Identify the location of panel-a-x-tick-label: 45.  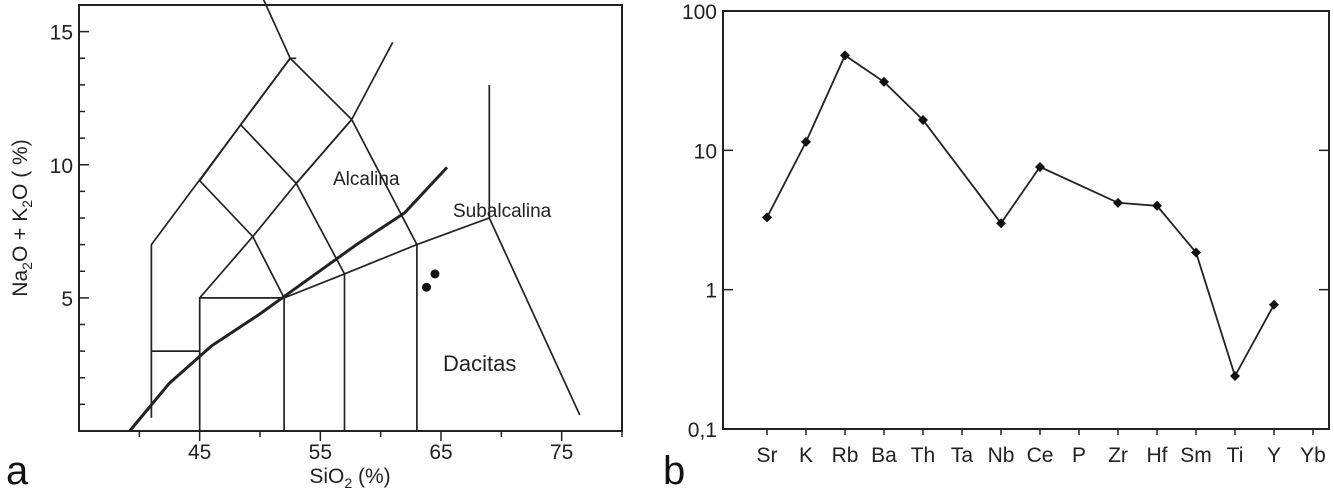
(199, 452).